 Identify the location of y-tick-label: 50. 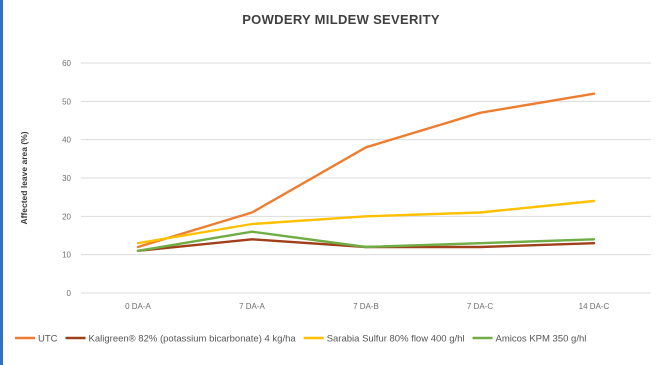
(66, 101).